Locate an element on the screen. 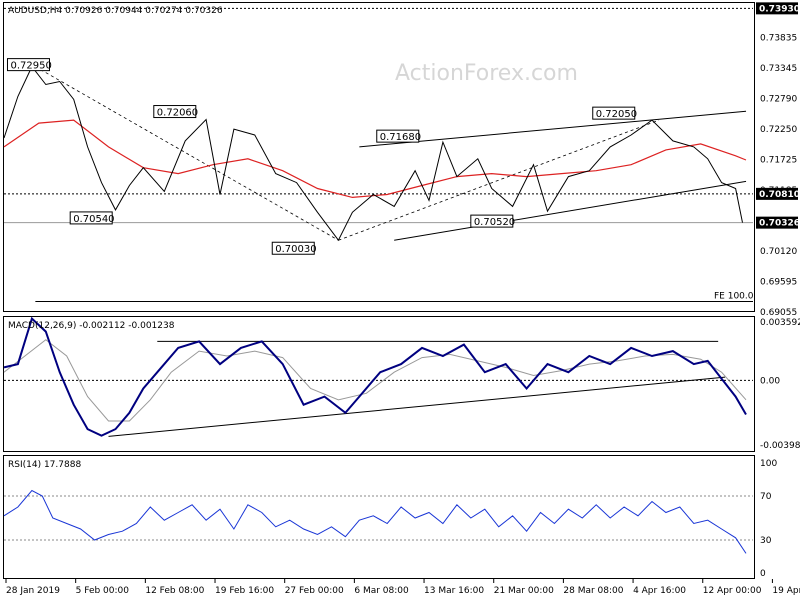 The height and width of the screenshot is (600, 800). price-label: 0.70520 is located at coordinates (494, 222).